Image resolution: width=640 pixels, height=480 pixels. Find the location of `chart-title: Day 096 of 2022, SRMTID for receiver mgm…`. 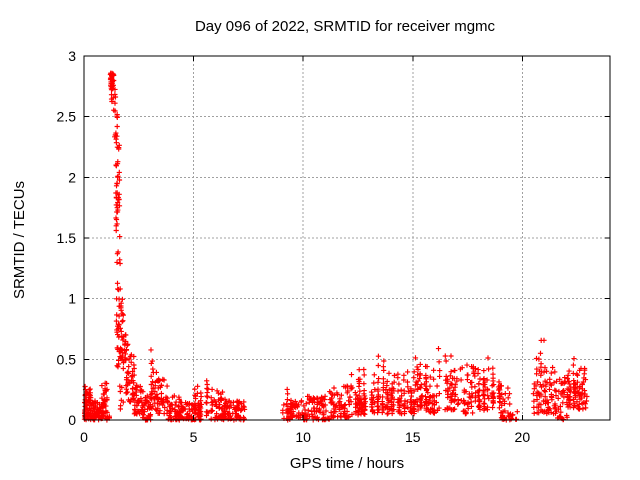

chart-title: Day 096 of 2022, SRMTID for receiver mgm… is located at coordinates (345, 26).